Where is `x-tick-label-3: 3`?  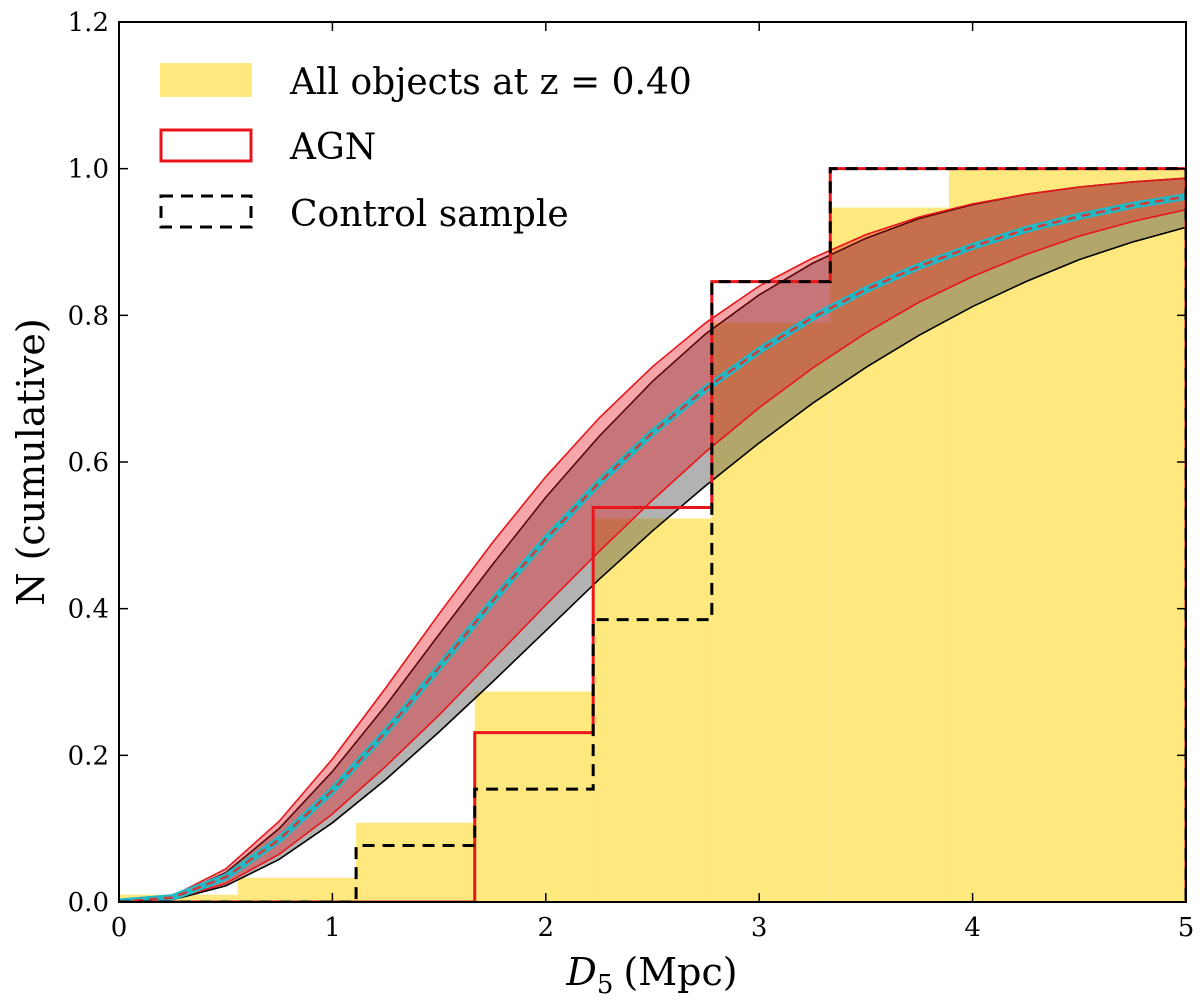
x-tick-label-3: 3 is located at coordinates (759, 928).